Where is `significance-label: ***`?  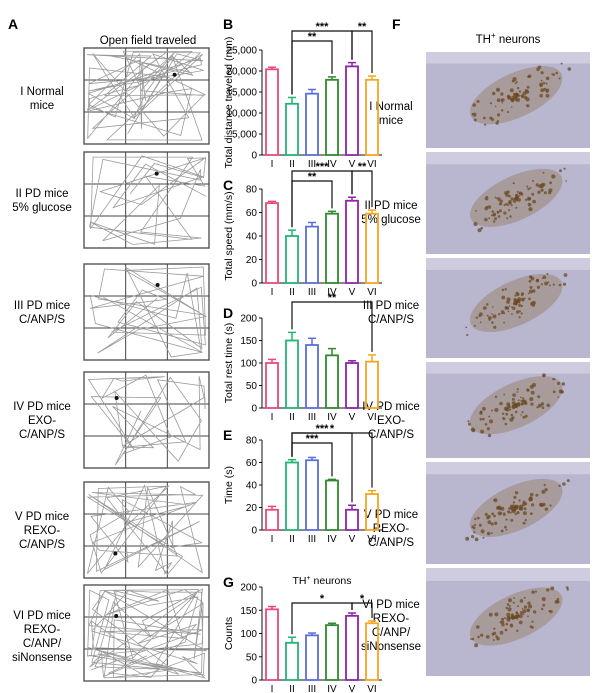
significance-label: *** is located at coordinates (313, 439).